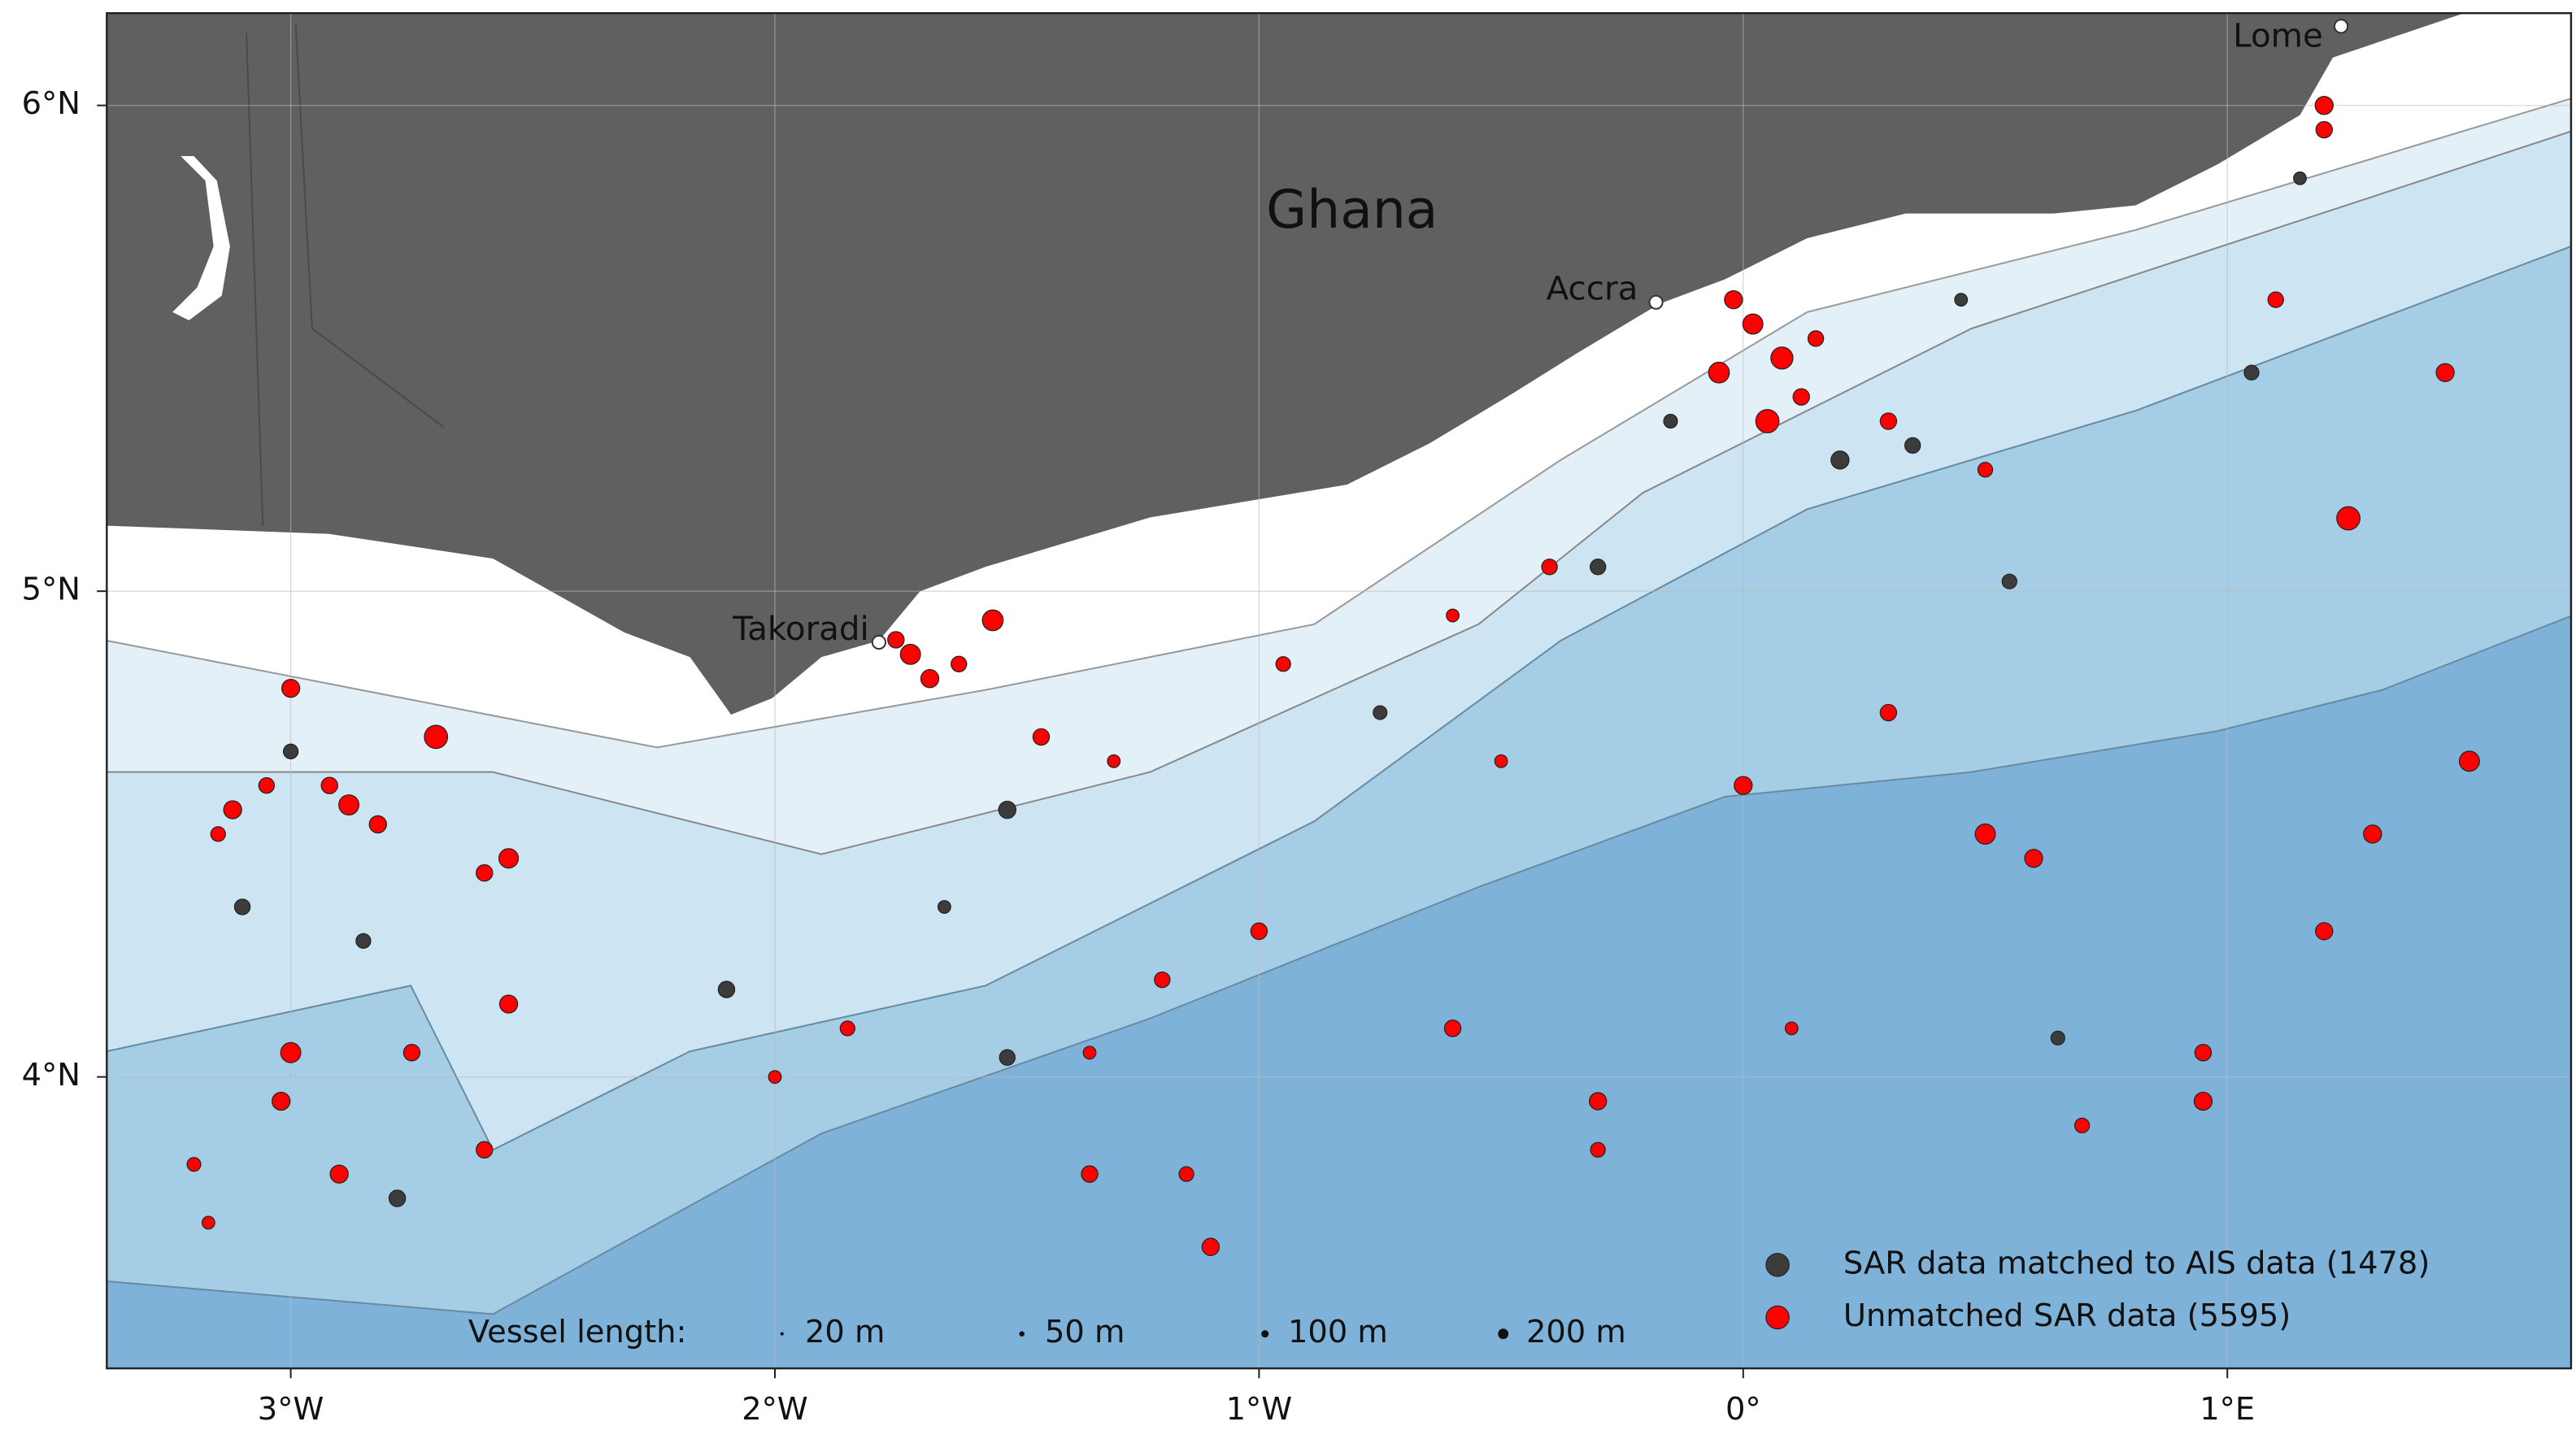 The height and width of the screenshot is (1439, 2576). What do you see at coordinates (1352, 210) in the screenshot?
I see `country-label: Ghana` at bounding box center [1352, 210].